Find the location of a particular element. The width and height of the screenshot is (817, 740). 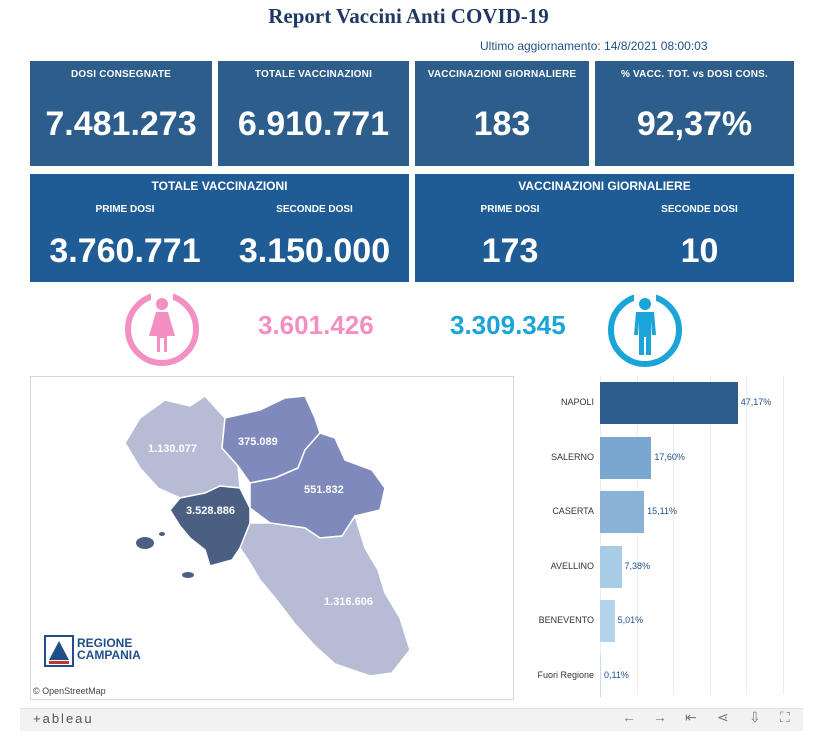

region-label: 1.316.606 is located at coordinates (348, 602).